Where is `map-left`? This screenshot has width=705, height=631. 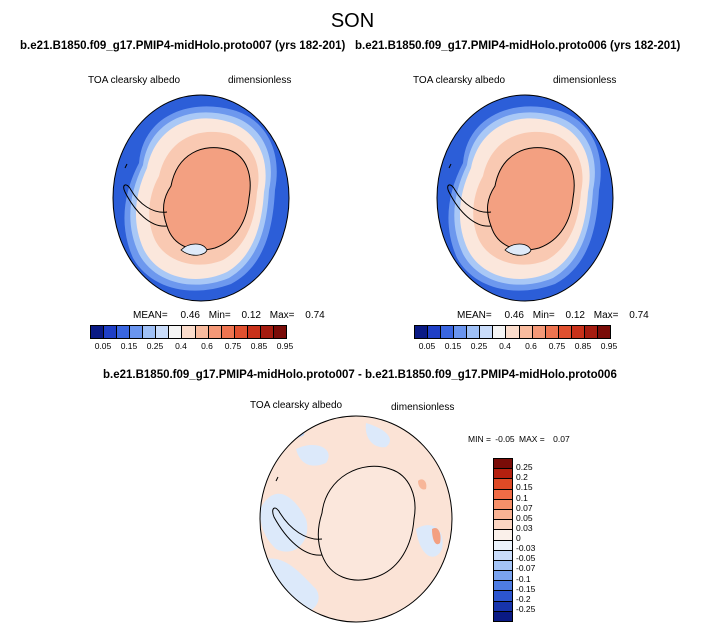 map-left is located at coordinates (201, 198).